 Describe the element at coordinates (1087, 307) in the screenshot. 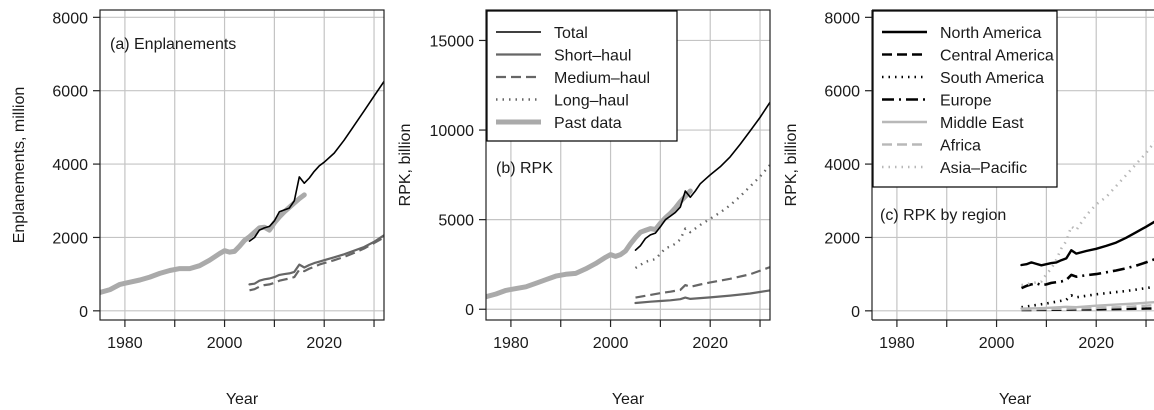

I see `series-line-africa` at that location.